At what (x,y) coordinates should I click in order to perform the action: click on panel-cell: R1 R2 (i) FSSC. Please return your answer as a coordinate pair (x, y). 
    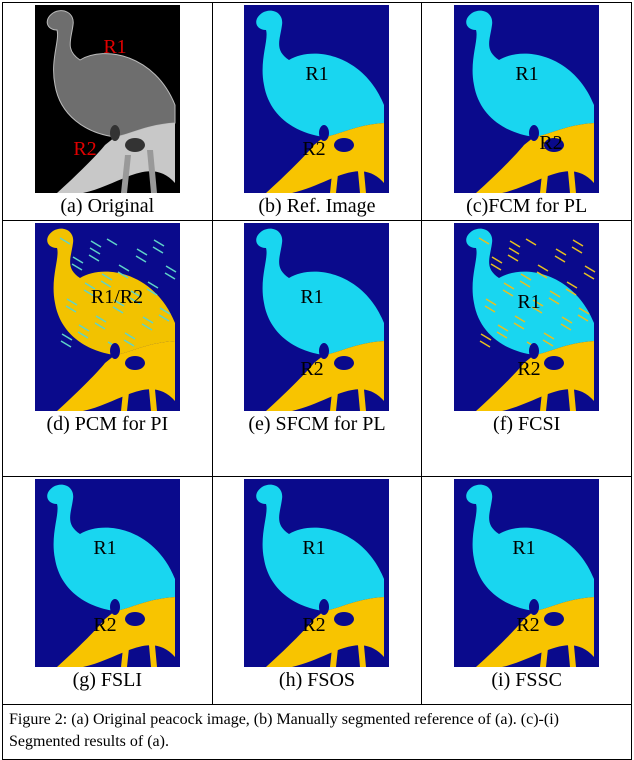
    Looking at the image, I should click on (526, 590).